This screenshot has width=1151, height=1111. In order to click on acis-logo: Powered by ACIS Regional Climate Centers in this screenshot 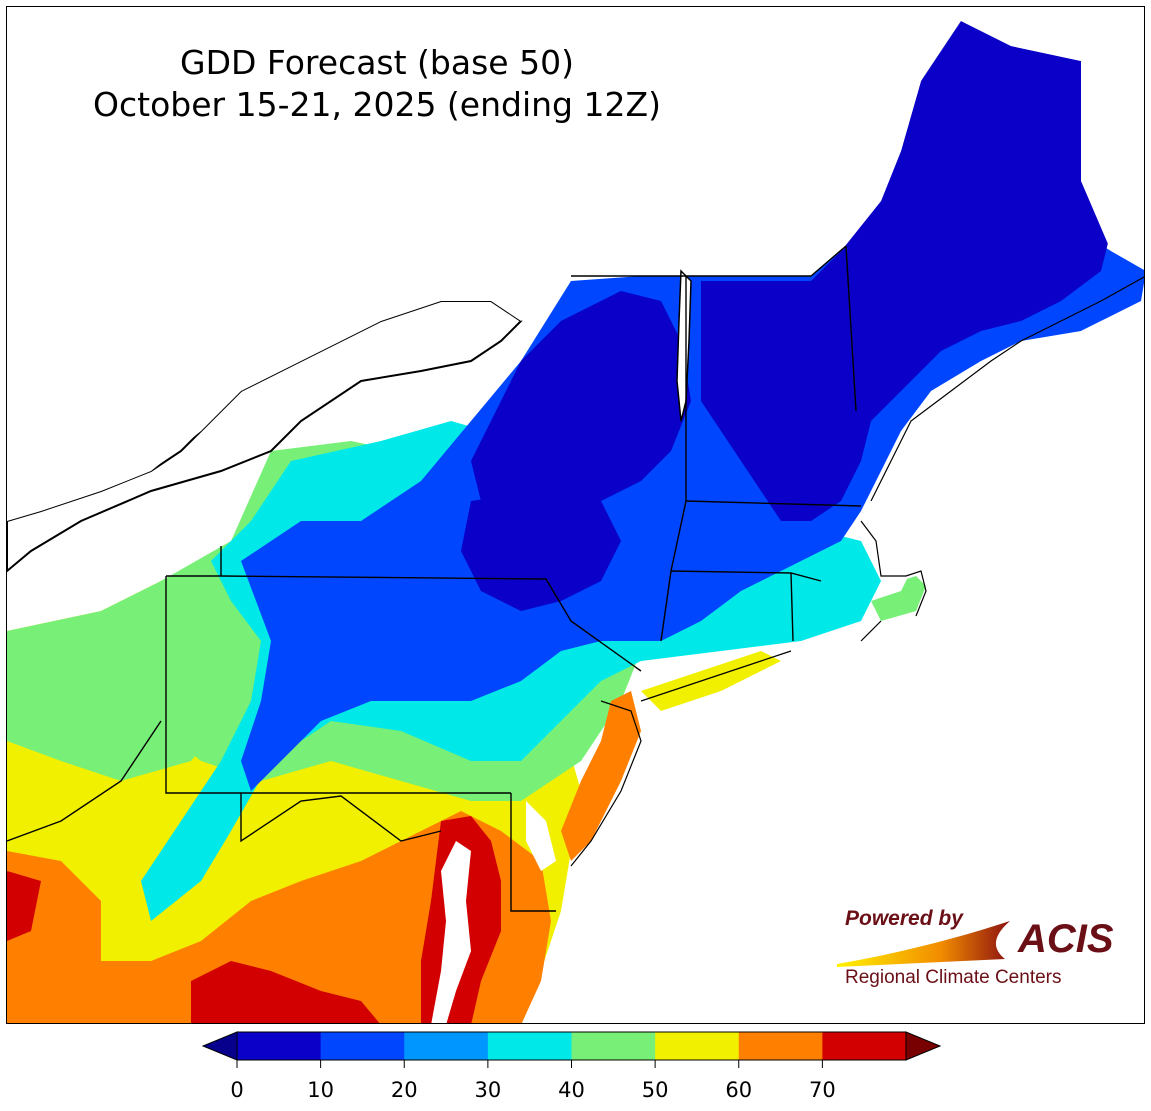, I will do `click(974, 950)`.